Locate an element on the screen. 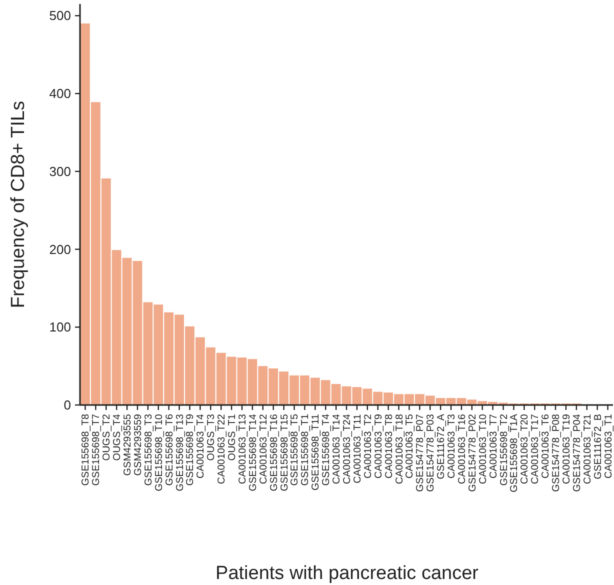  x-tick-label: GSE154778_P07 is located at coordinates (420, 453).